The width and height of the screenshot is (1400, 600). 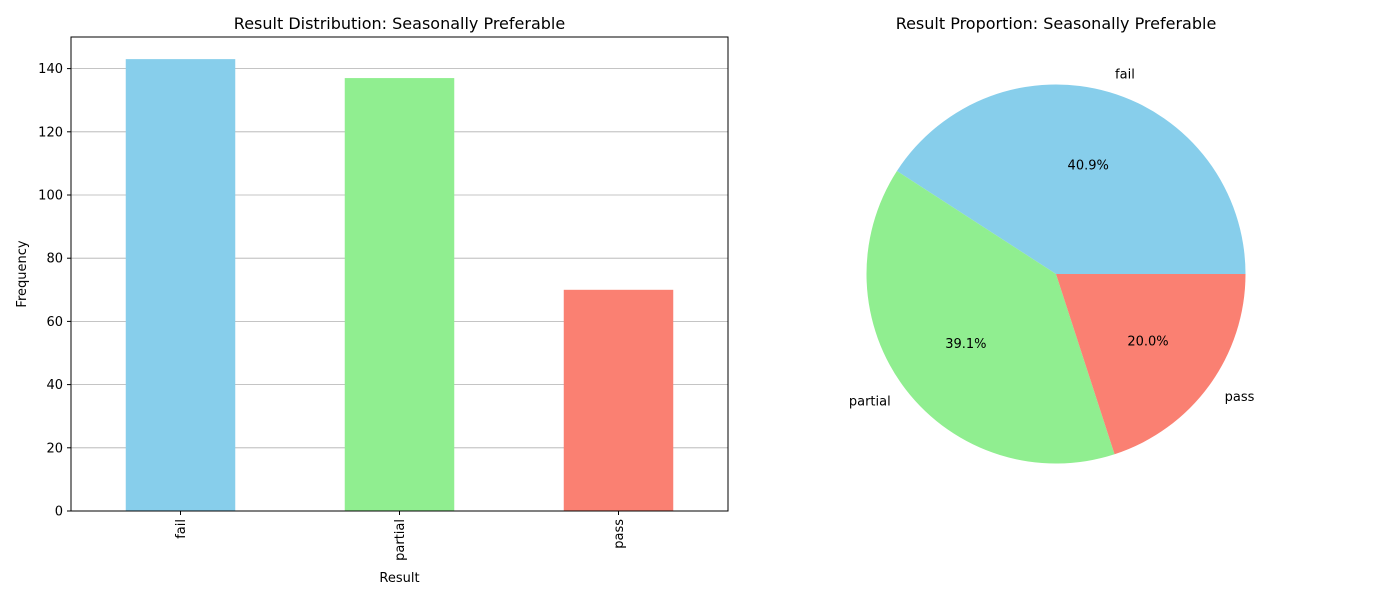 I want to click on bar-fail, so click(x=180, y=285).